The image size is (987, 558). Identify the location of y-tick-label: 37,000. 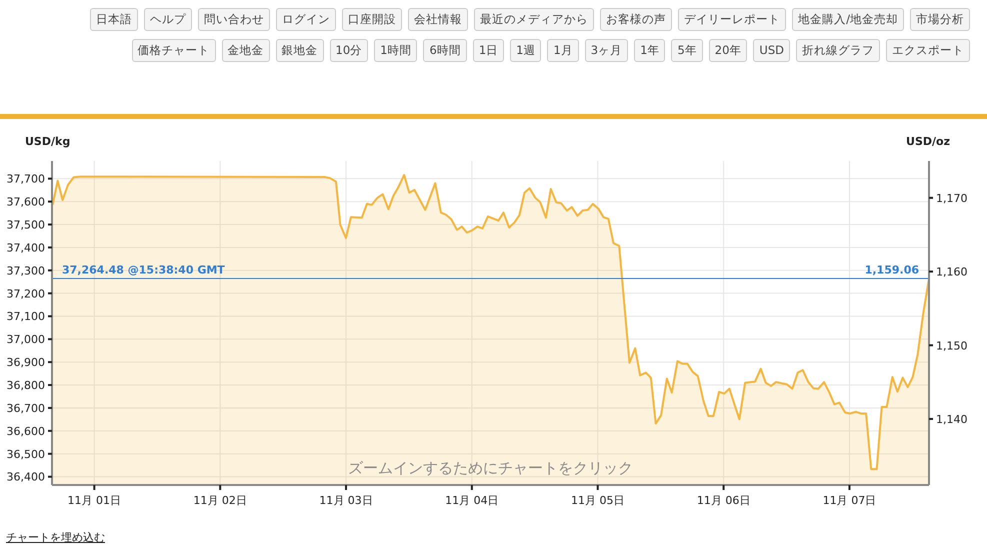
(25, 339).